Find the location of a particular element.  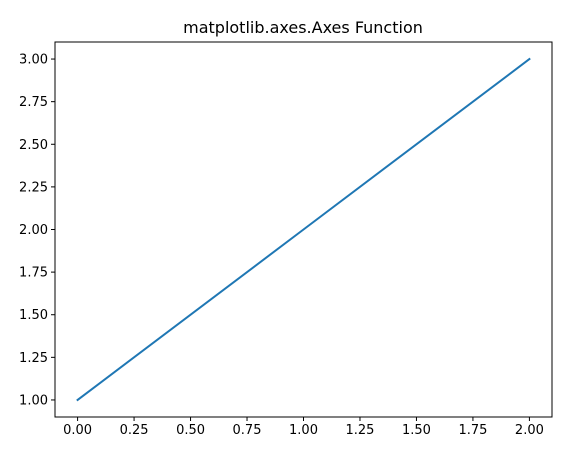

y-tick-label: 1.50 is located at coordinates (33, 315).